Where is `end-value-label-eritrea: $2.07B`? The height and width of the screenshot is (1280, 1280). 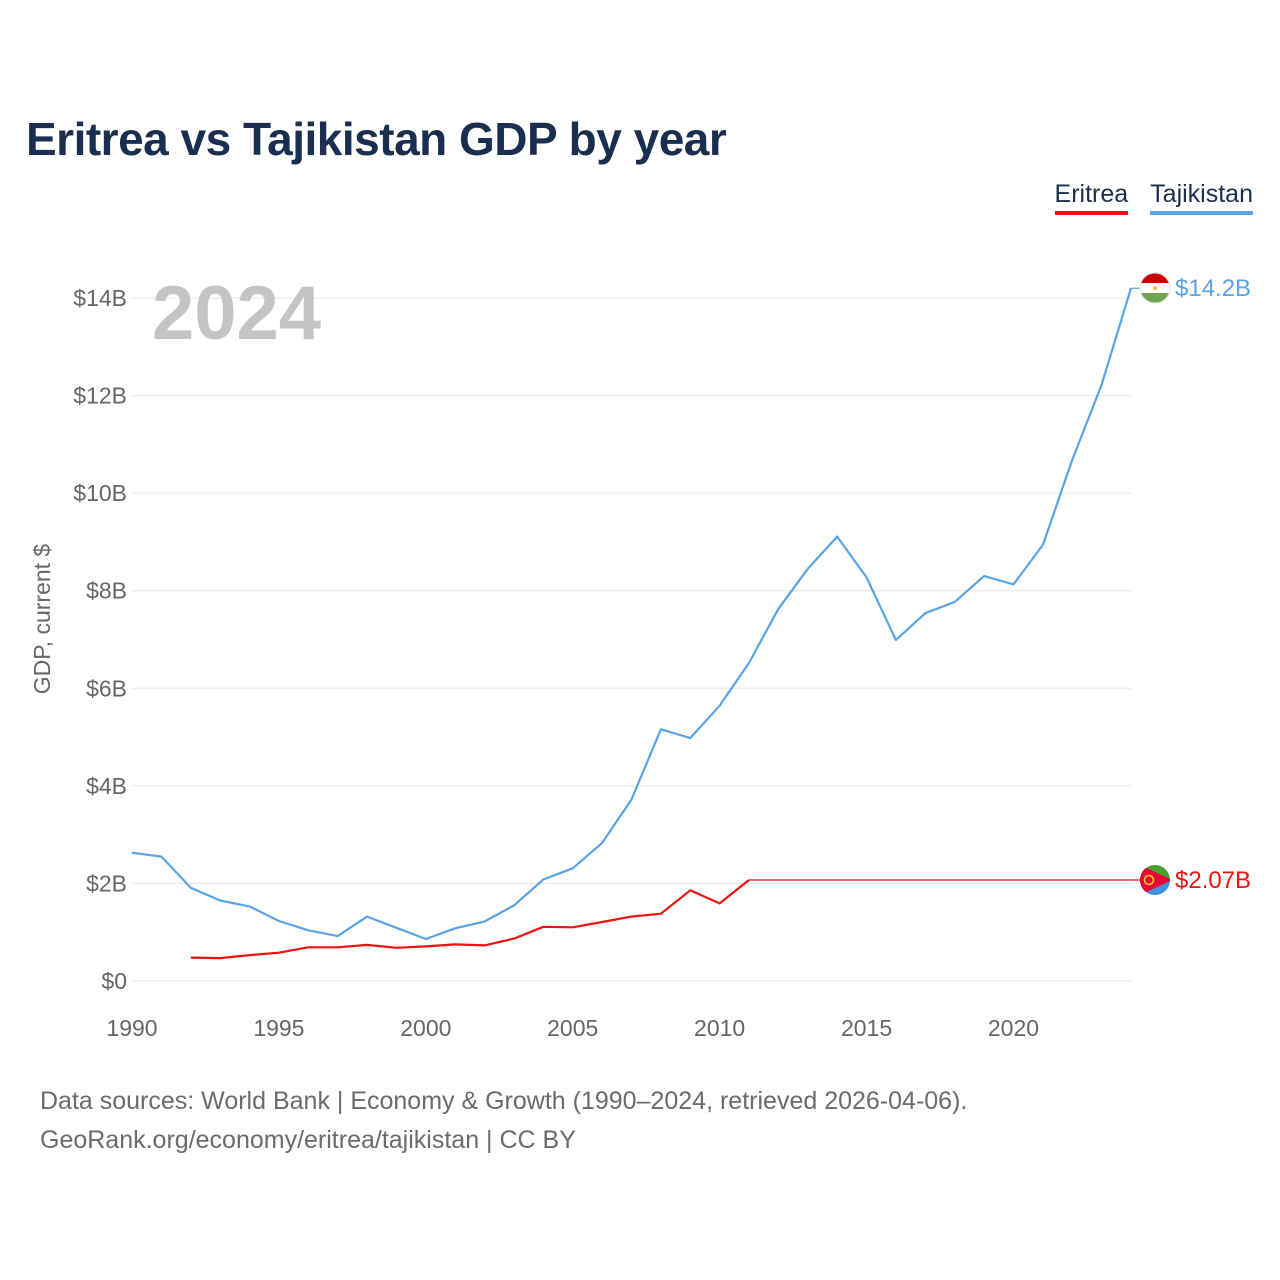
end-value-label-eritrea: $2.07B is located at coordinates (1213, 880).